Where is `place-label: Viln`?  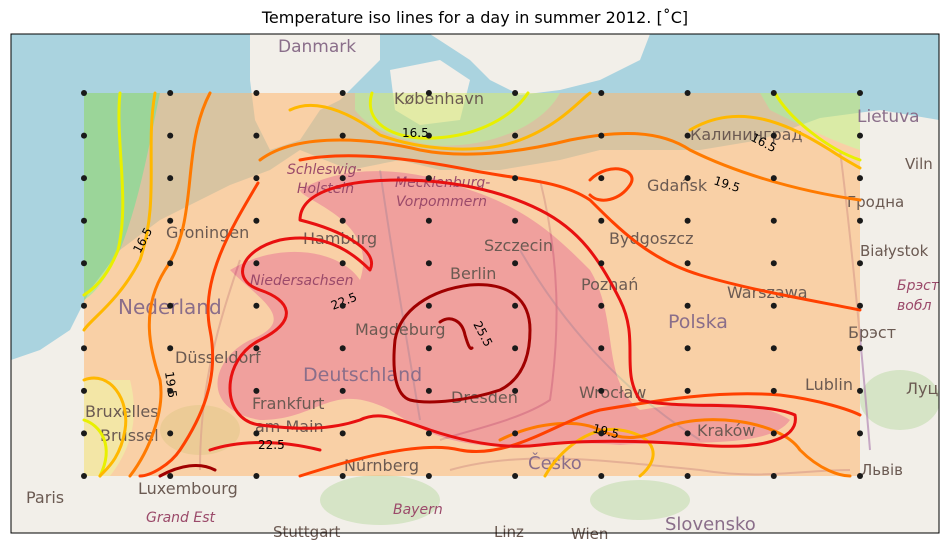
place-label: Viln is located at coordinates (919, 164).